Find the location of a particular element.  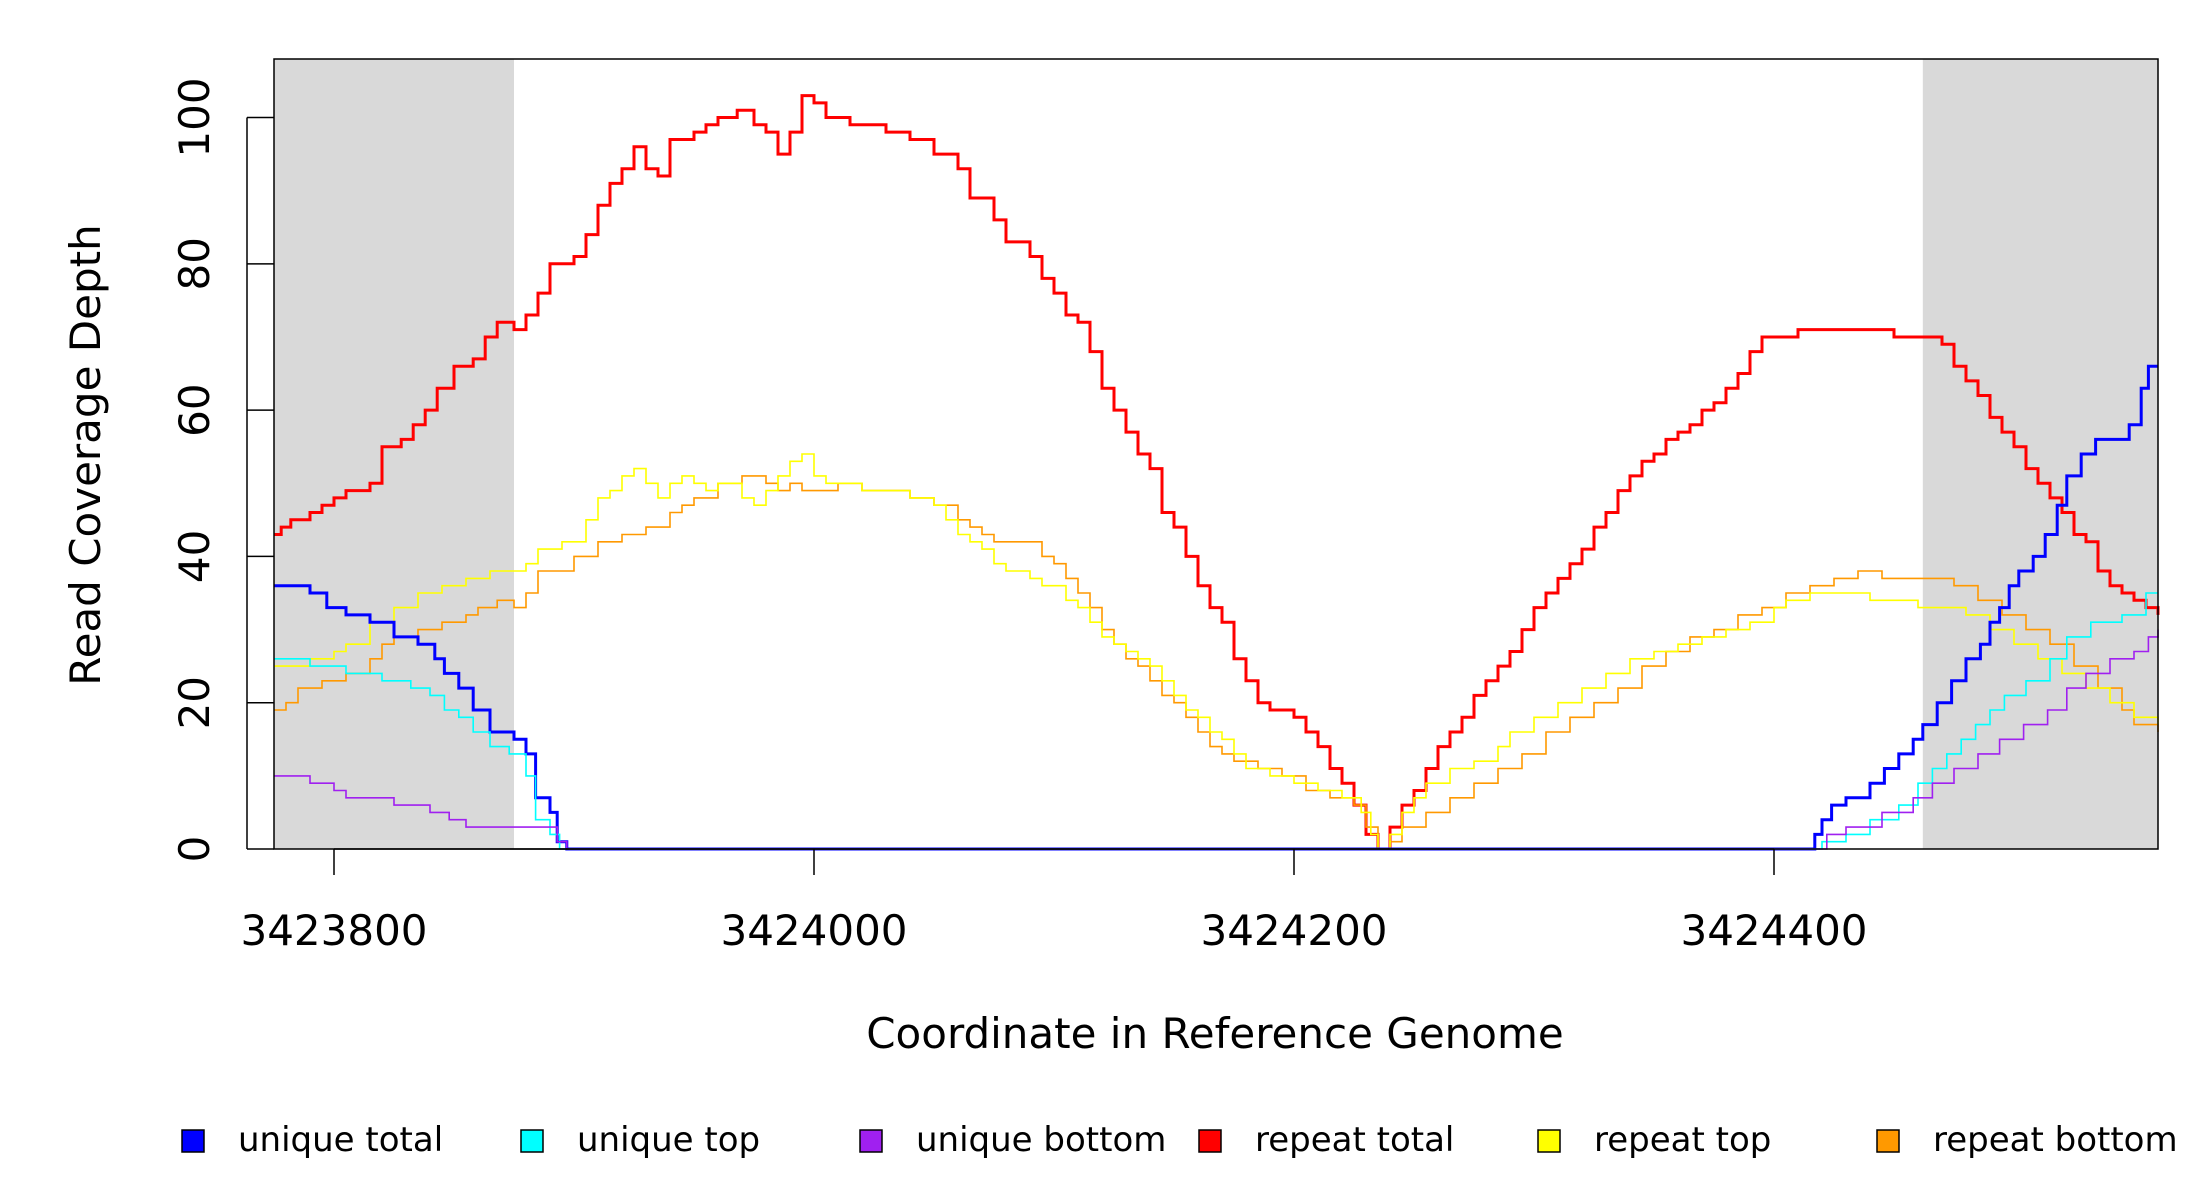

legend-item-repeat-total: repeat total is located at coordinates (1326, 1140).